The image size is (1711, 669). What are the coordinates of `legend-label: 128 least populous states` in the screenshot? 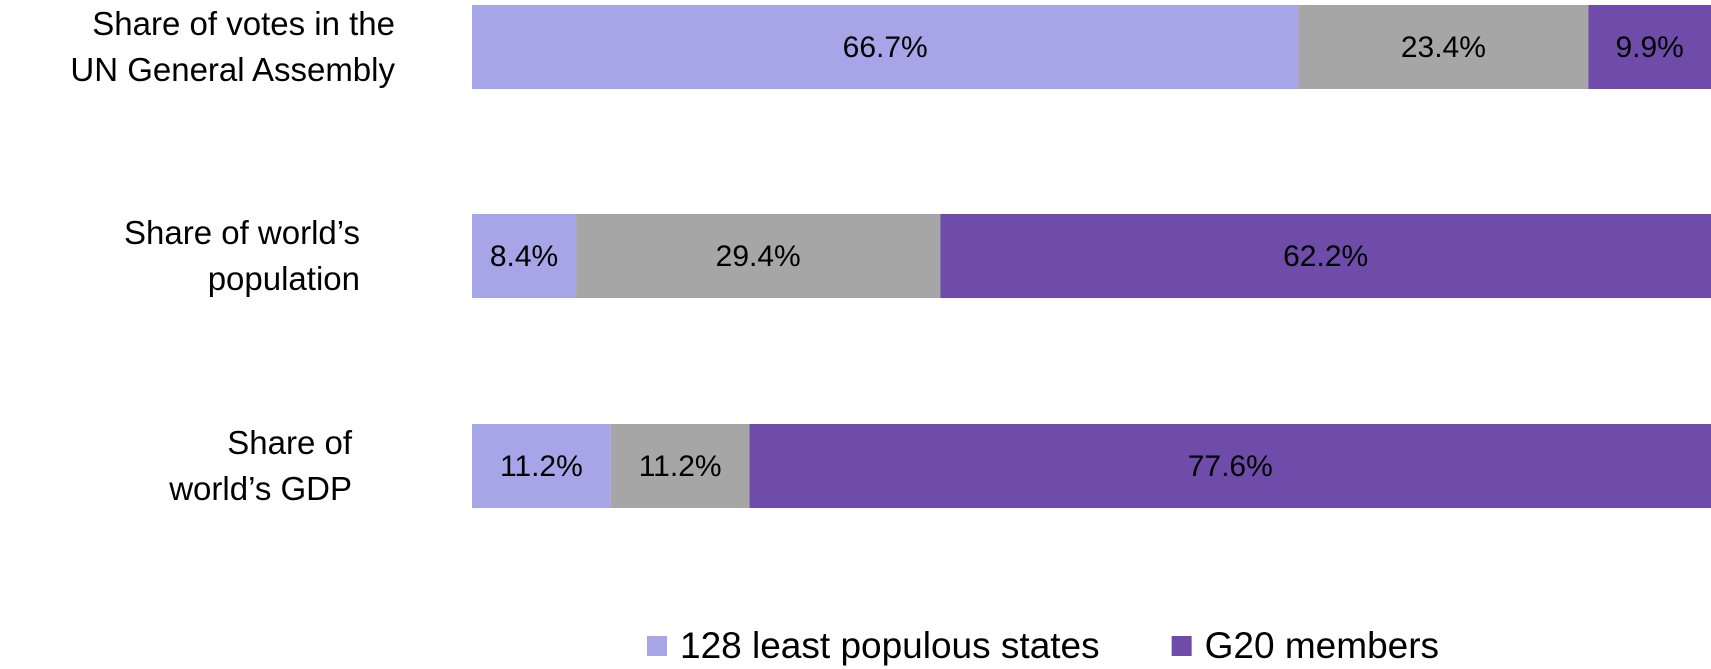 It's located at (890, 645).